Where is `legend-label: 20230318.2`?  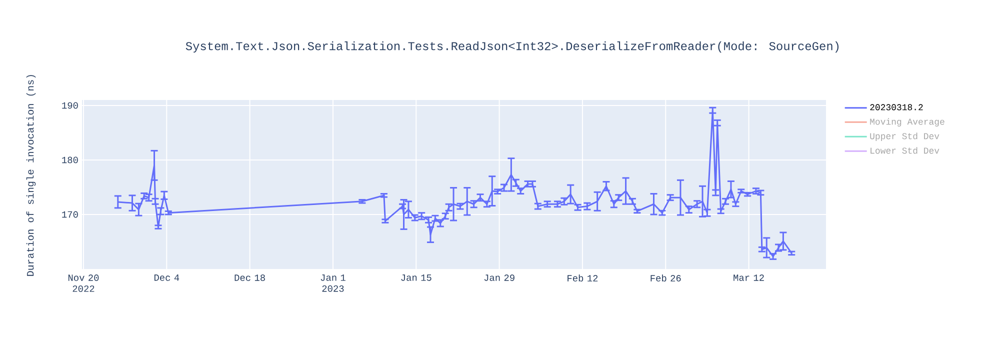 legend-label: 20230318.2 is located at coordinates (896, 107).